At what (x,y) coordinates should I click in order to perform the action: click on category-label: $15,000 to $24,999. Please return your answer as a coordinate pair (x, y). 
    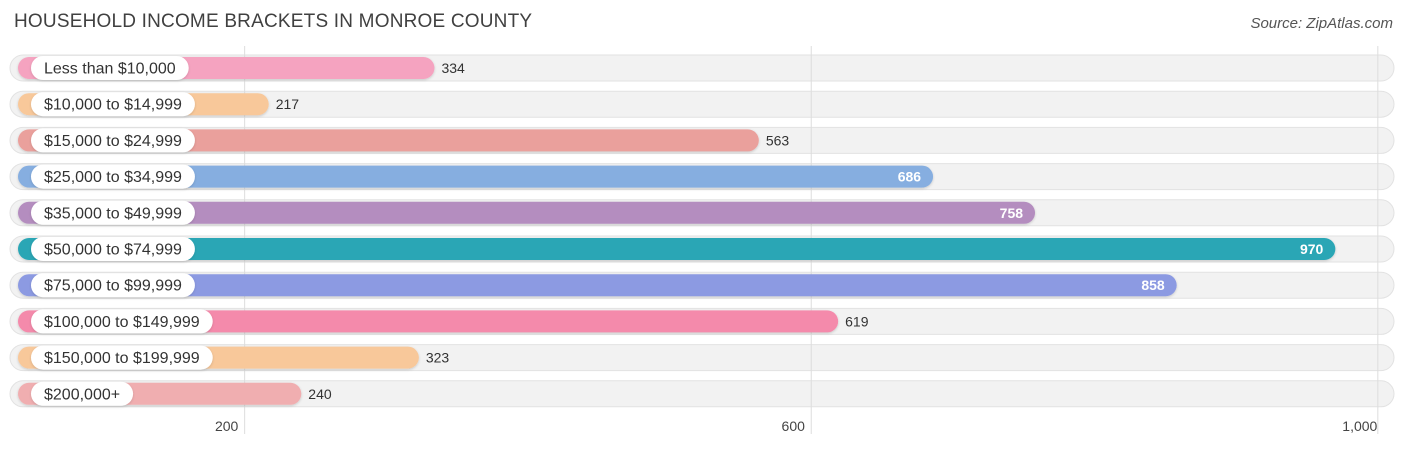
    Looking at the image, I should click on (113, 141).